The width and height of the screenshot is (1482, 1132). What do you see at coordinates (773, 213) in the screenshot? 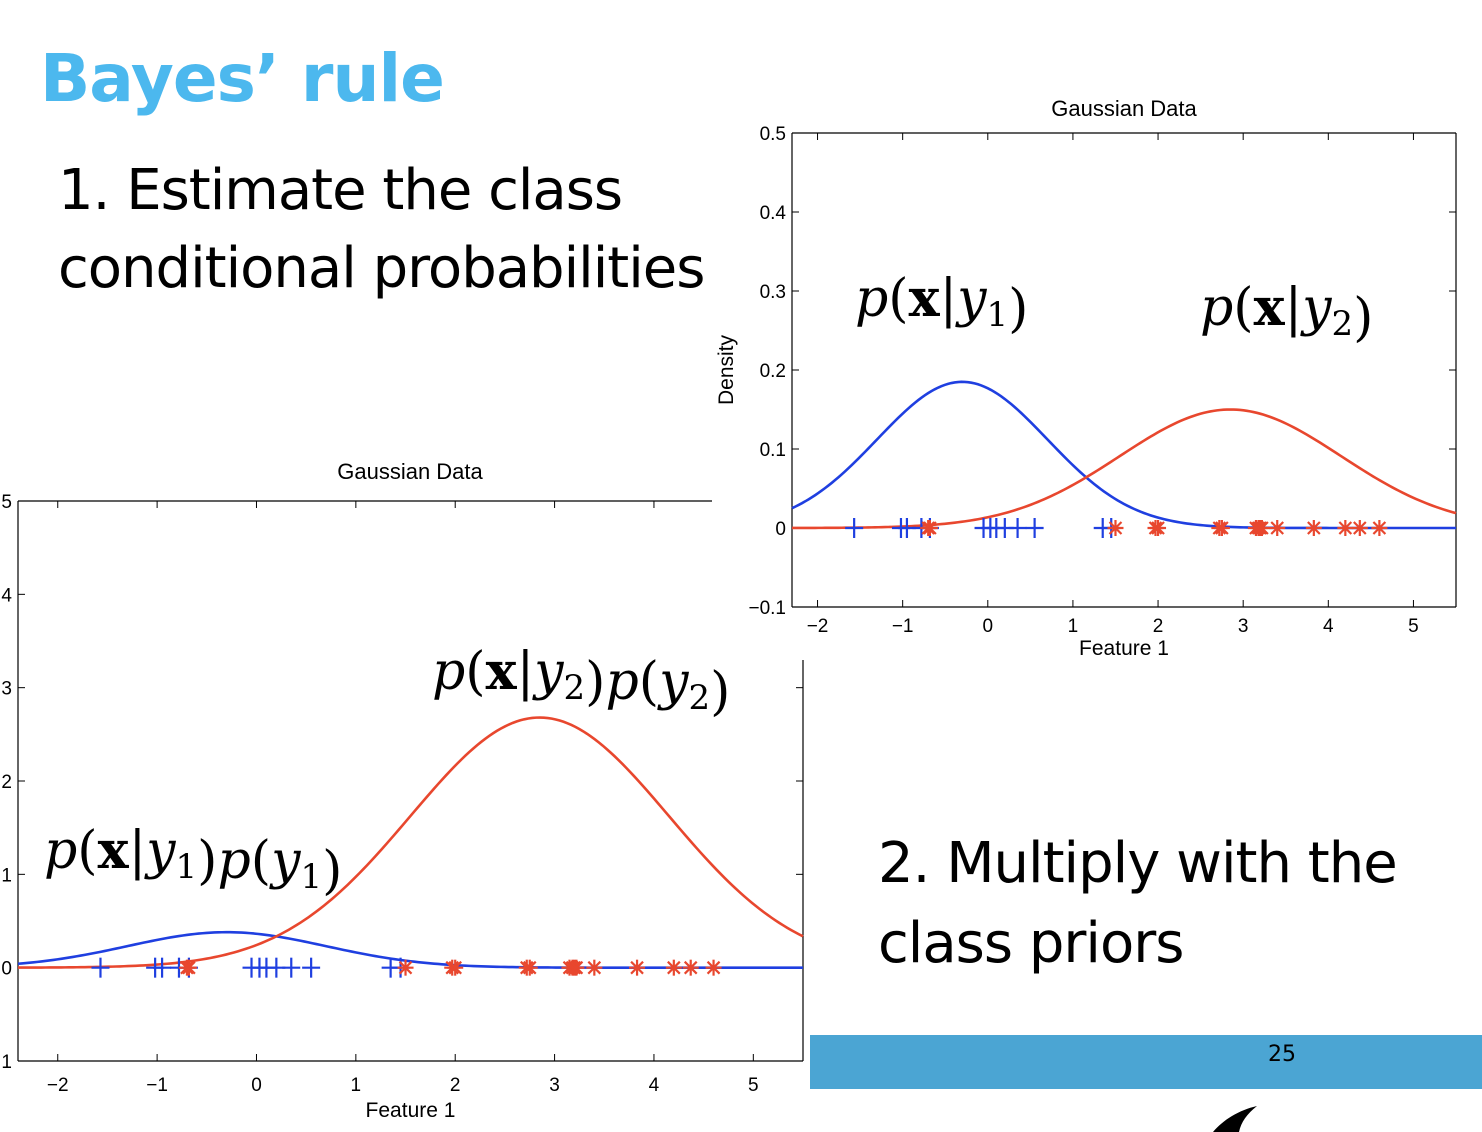
I see `y-tick-label: 0.4` at bounding box center [773, 213].